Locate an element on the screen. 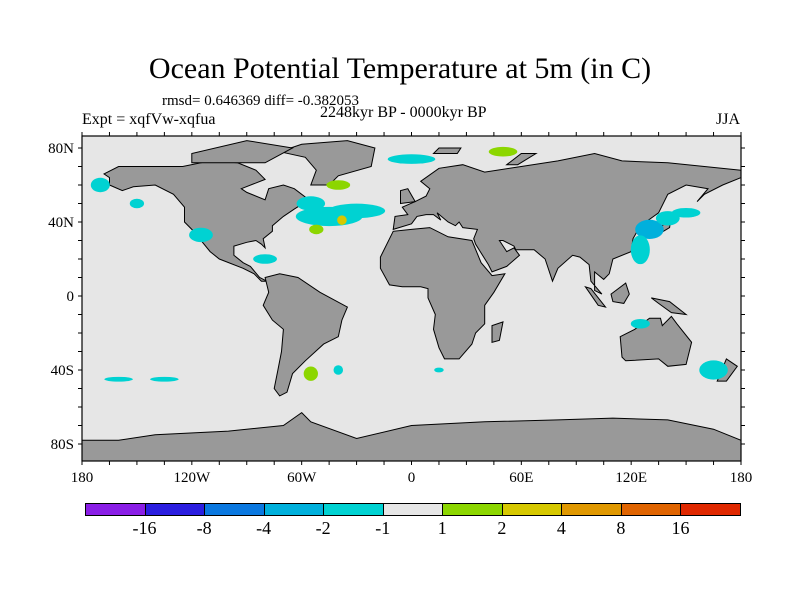 This screenshot has height=600, width=800. landmass-borneo is located at coordinates (620, 293).